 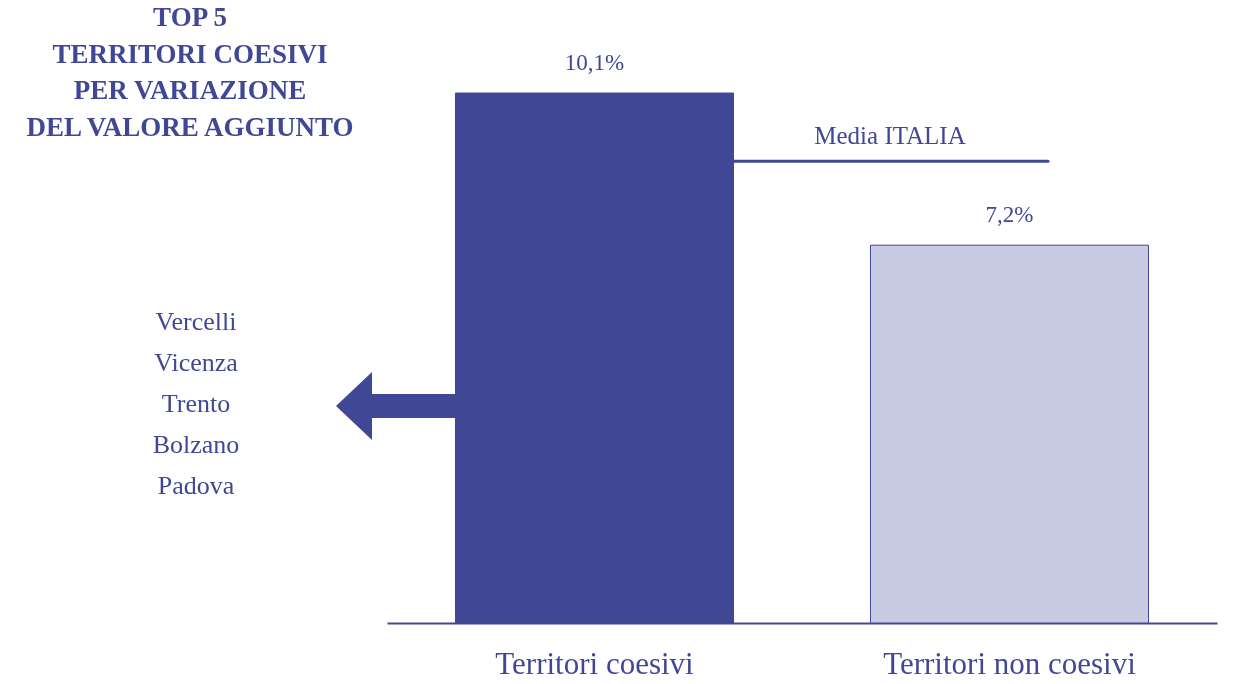 I want to click on x-tick-label: Territori coesivi, so click(x=595, y=663).